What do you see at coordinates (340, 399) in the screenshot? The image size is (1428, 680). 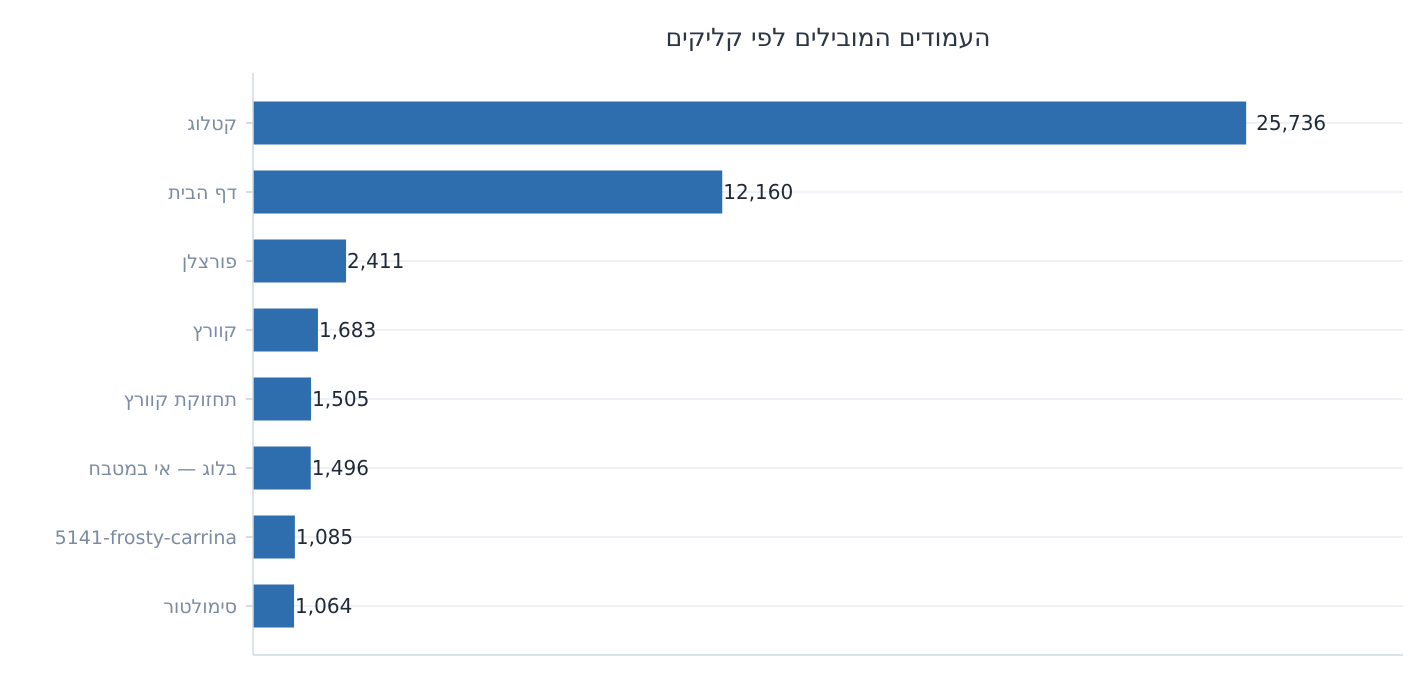 I see `value-label: 1,505` at bounding box center [340, 399].